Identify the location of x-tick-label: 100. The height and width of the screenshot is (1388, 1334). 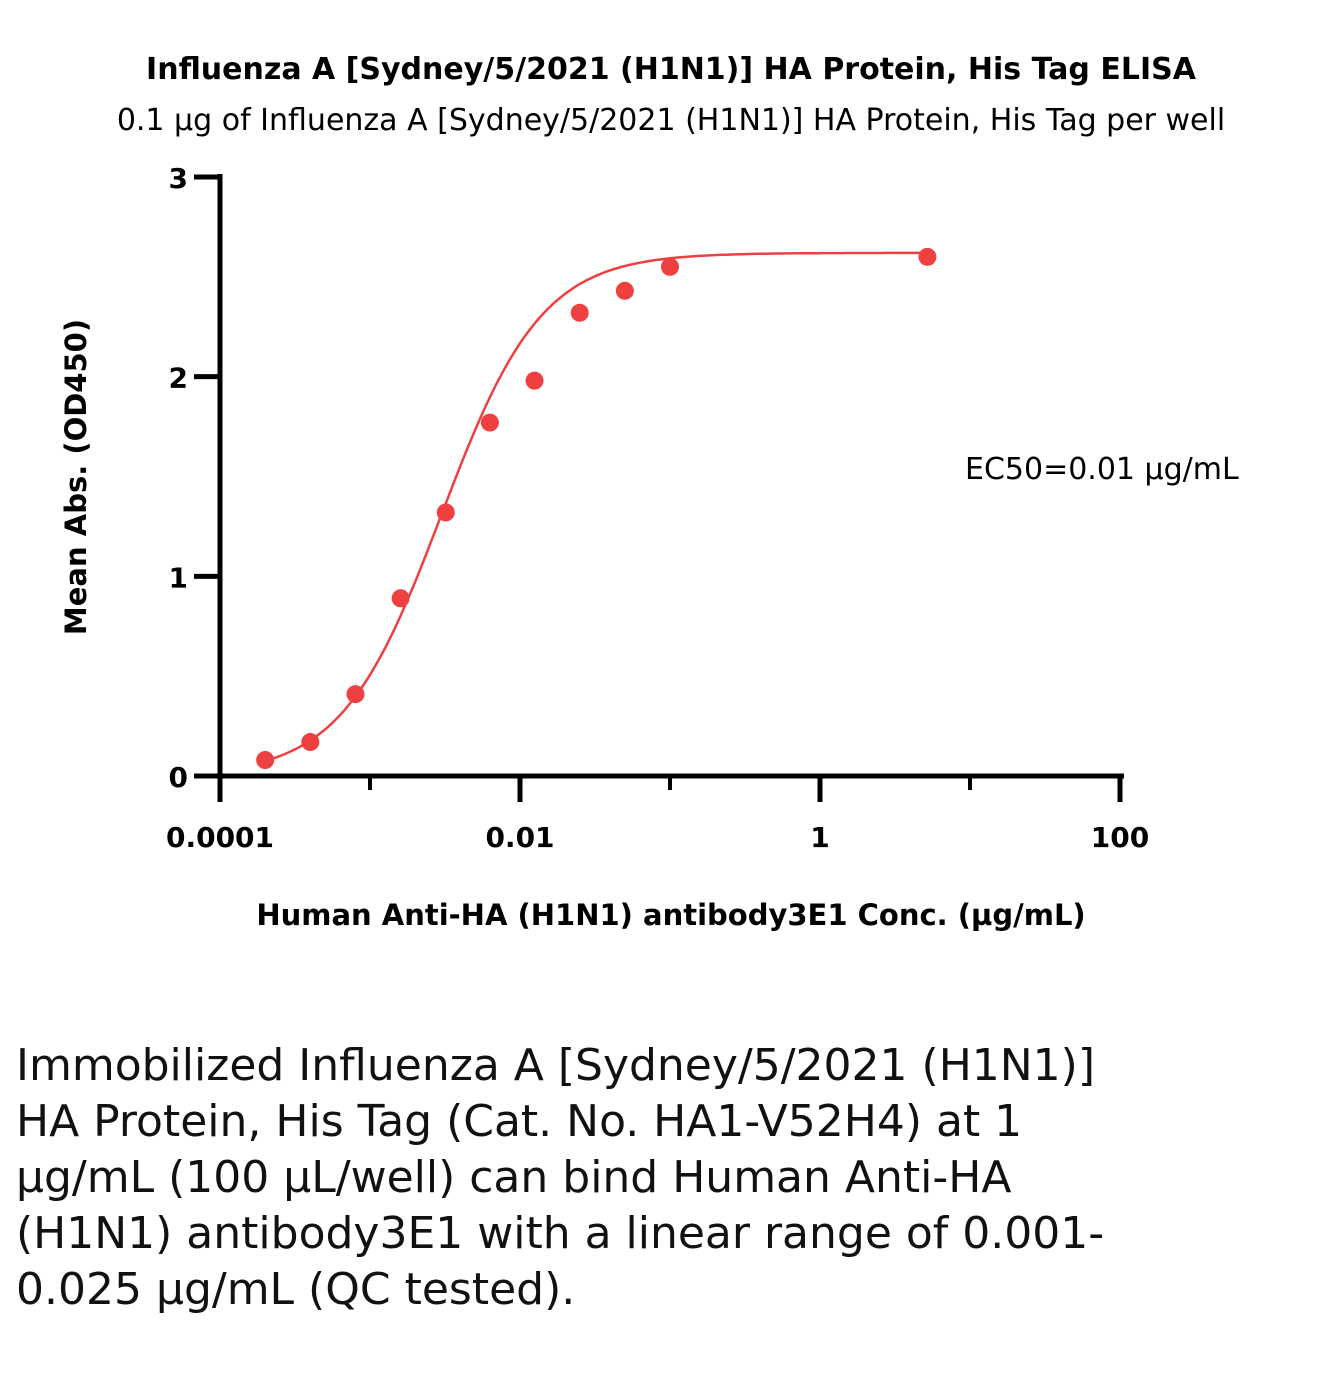
(1120, 837).